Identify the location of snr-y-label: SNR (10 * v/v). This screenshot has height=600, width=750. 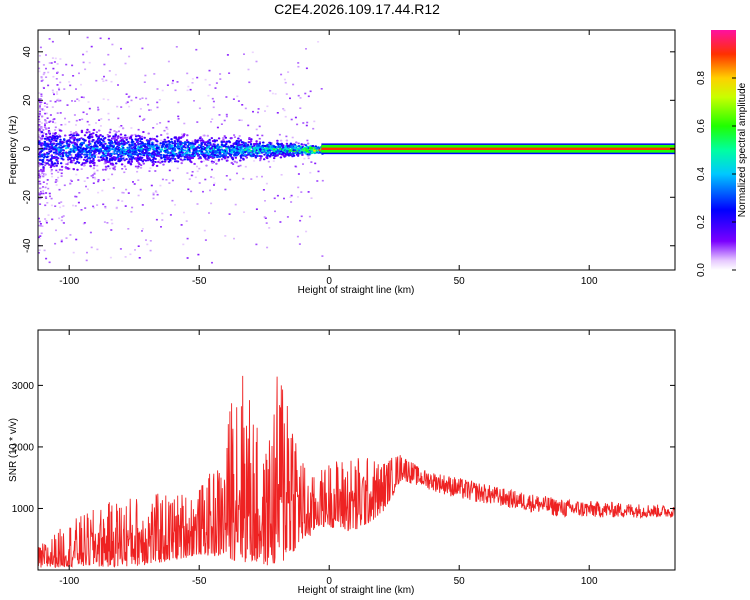
(13, 450).